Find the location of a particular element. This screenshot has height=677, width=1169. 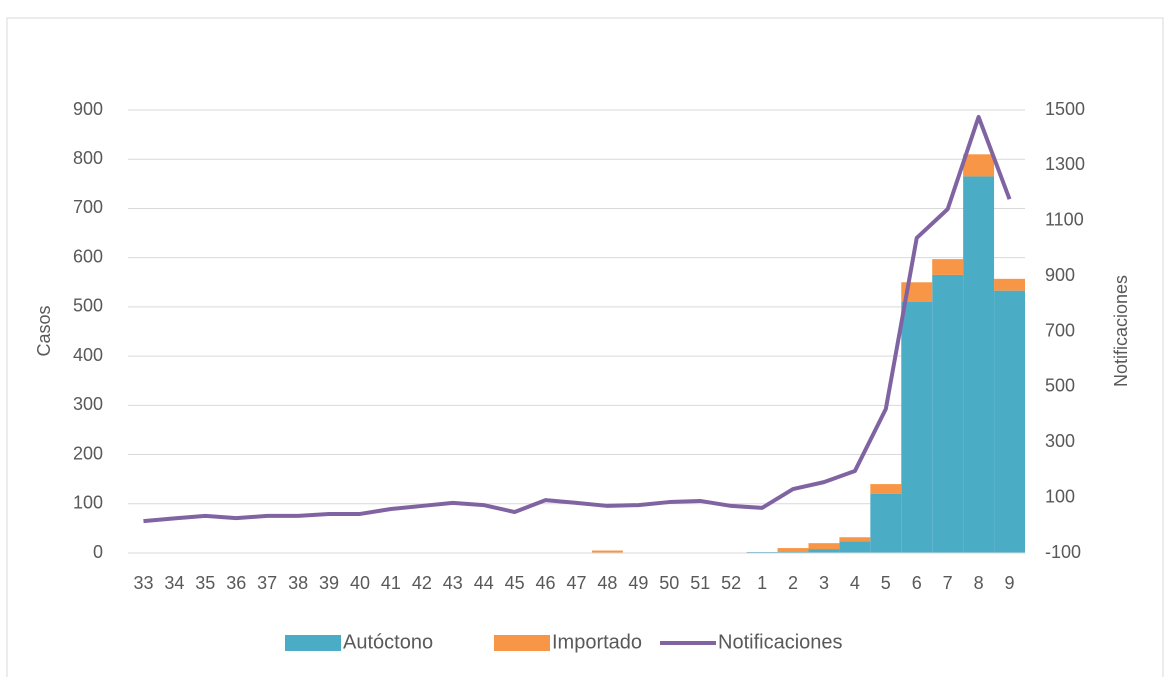

y-tick-label: 700 is located at coordinates (88, 207).